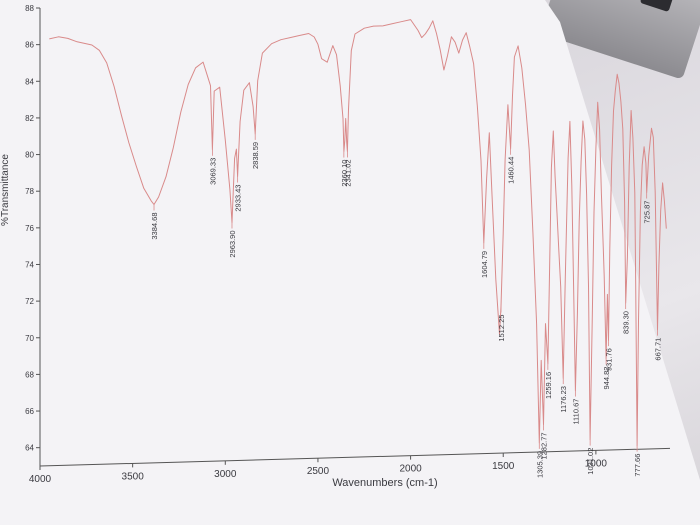  Describe the element at coordinates (596, 463) in the screenshot. I see `x-tick-label: 1000` at that location.